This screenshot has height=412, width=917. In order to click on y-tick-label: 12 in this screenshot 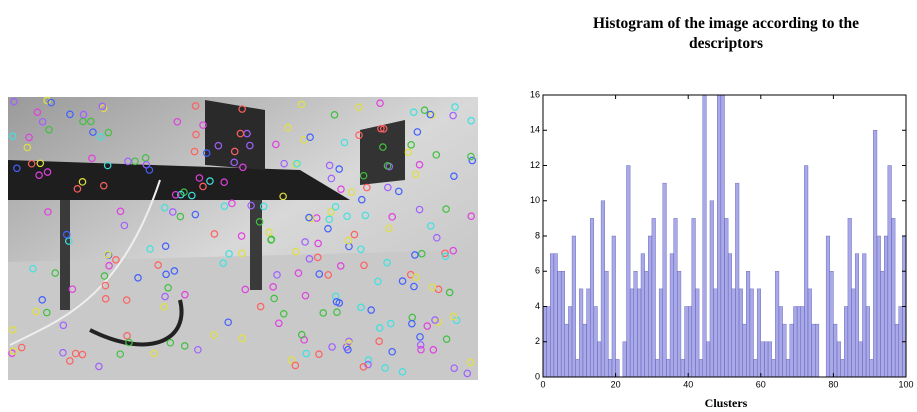, I will do `click(535, 165)`.